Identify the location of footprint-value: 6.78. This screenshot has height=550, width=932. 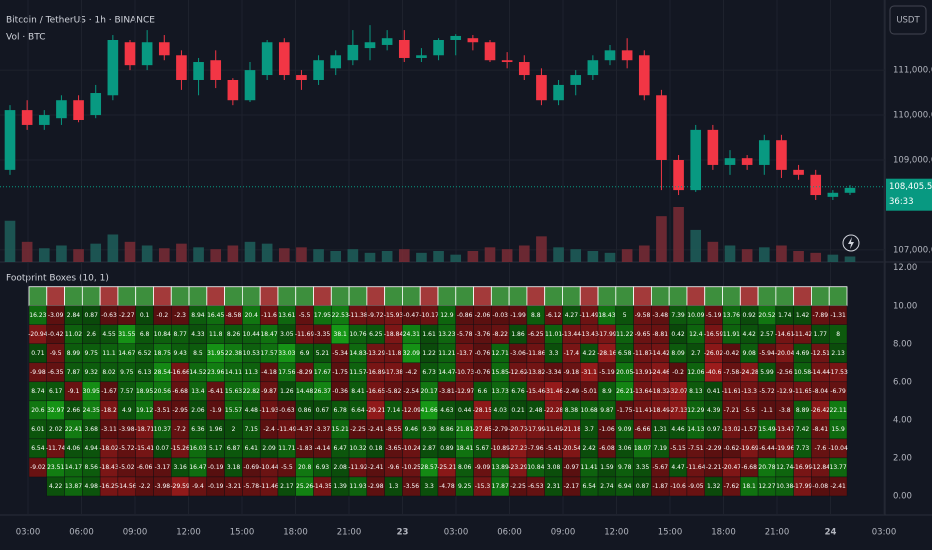
(341, 410).